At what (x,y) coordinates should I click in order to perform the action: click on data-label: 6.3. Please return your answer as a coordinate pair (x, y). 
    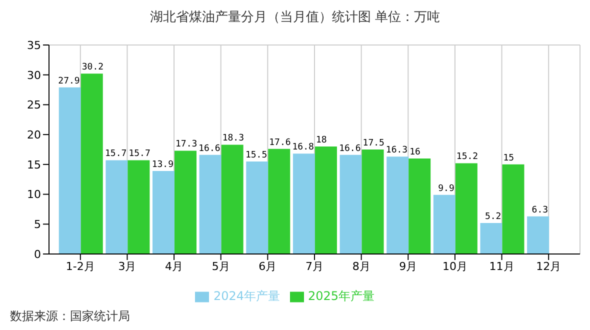
    Looking at the image, I should click on (540, 210).